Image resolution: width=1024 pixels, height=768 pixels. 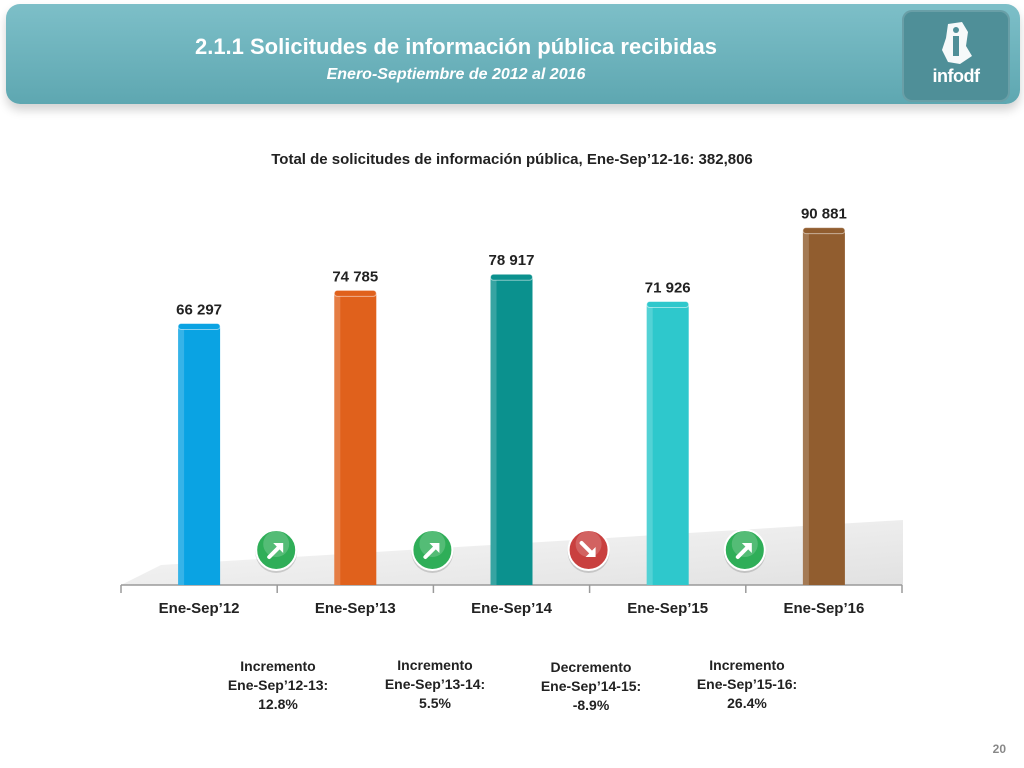 I want to click on note-period: Ene-Sep’13-14:, so click(x=435, y=684).